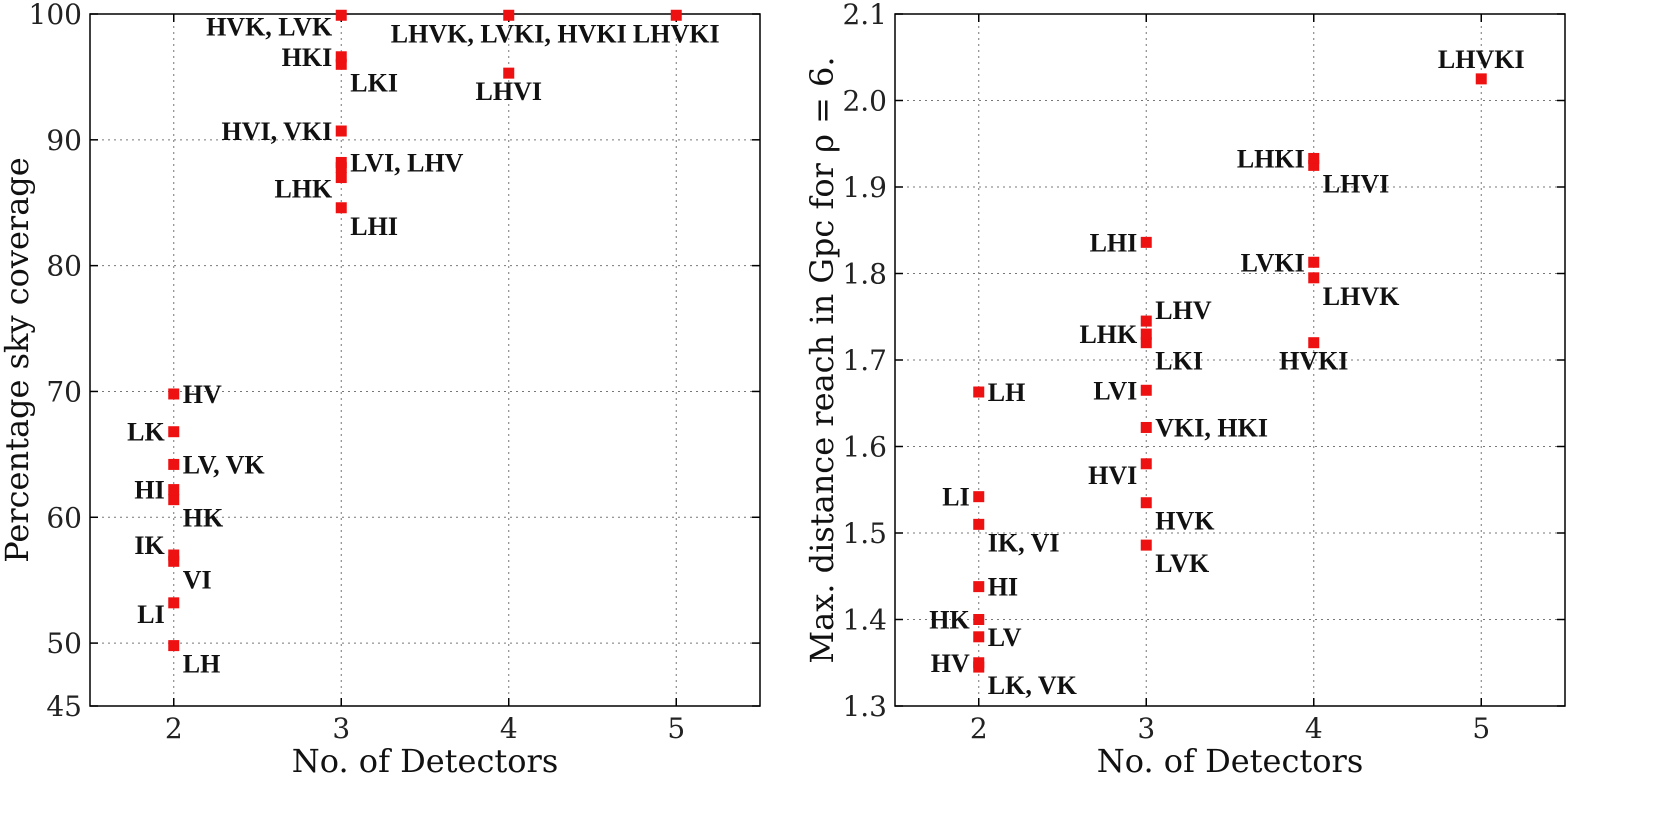 The height and width of the screenshot is (824, 1669). Describe the element at coordinates (1112, 475) in the screenshot. I see `data-point-label: HVI` at that location.